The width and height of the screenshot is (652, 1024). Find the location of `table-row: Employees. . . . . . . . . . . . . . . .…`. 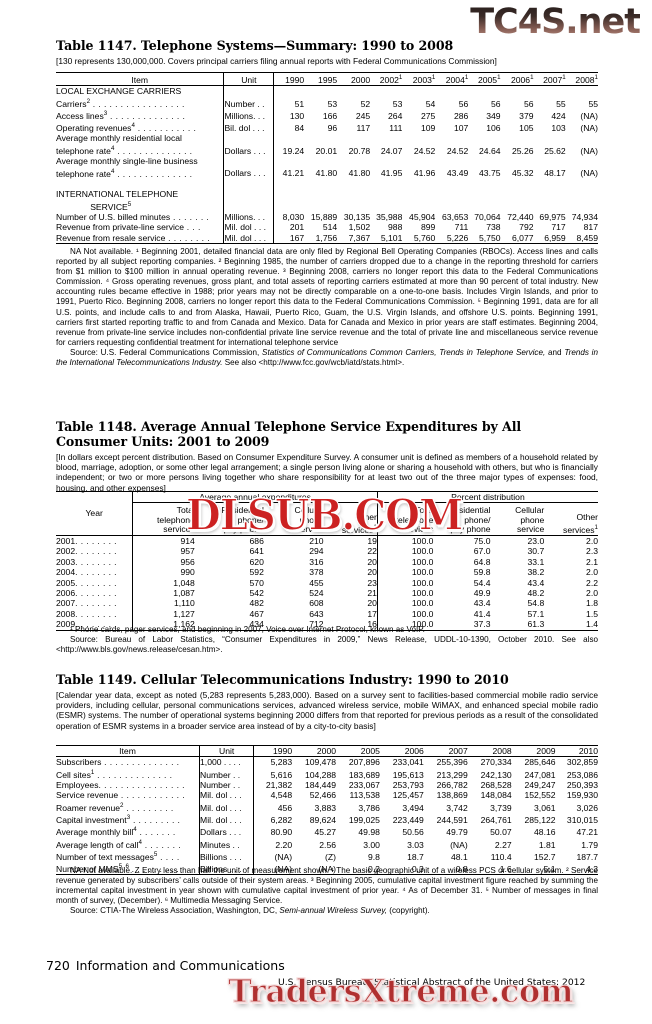

table-row: Employees. . . . . . . . . . . . . . . .… is located at coordinates (327, 785).